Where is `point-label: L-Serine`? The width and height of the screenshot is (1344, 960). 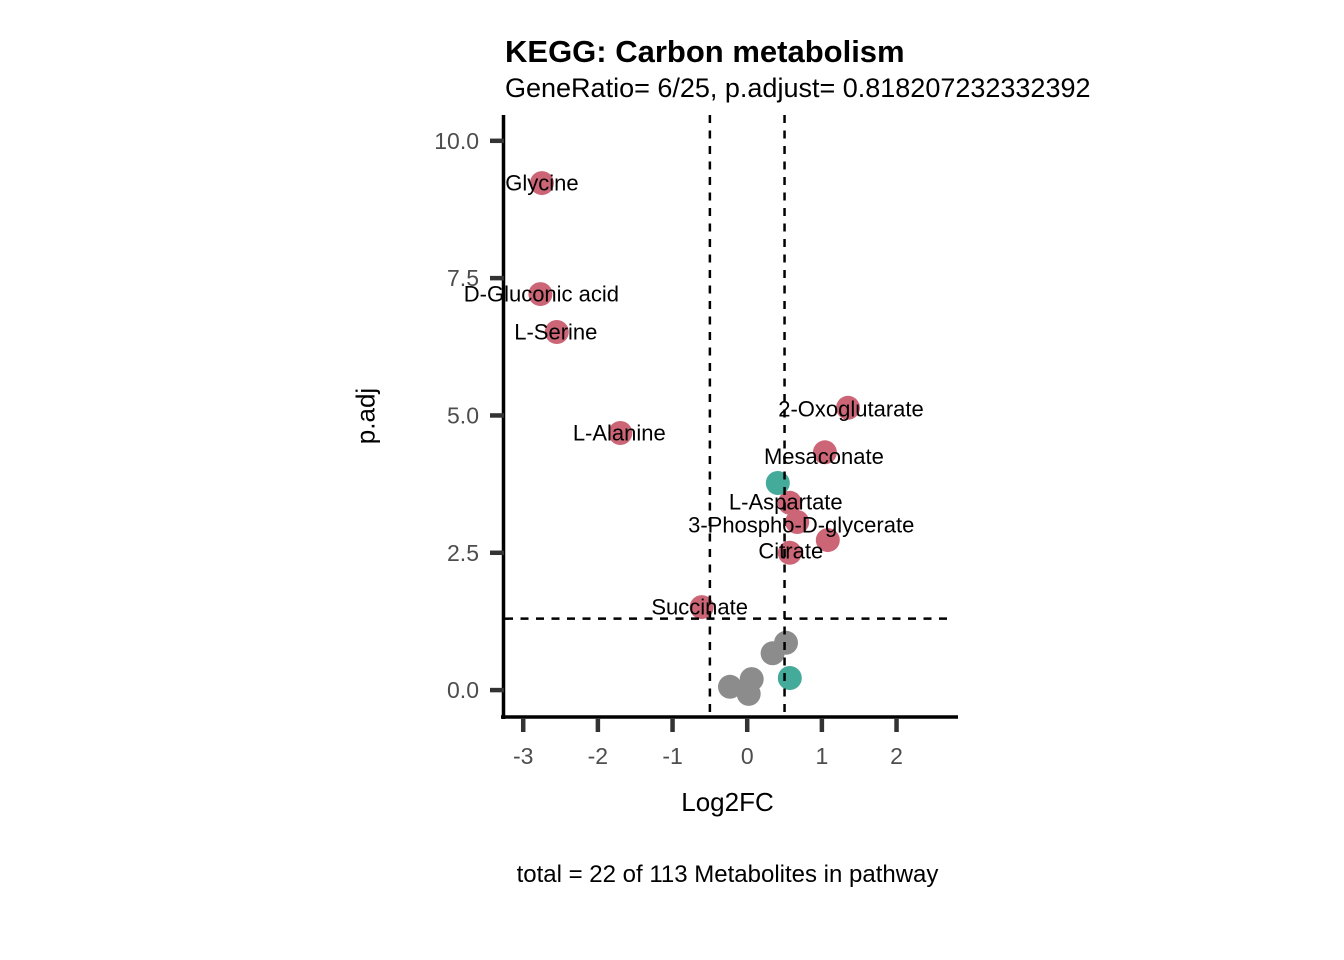 point-label: L-Serine is located at coordinates (555, 332).